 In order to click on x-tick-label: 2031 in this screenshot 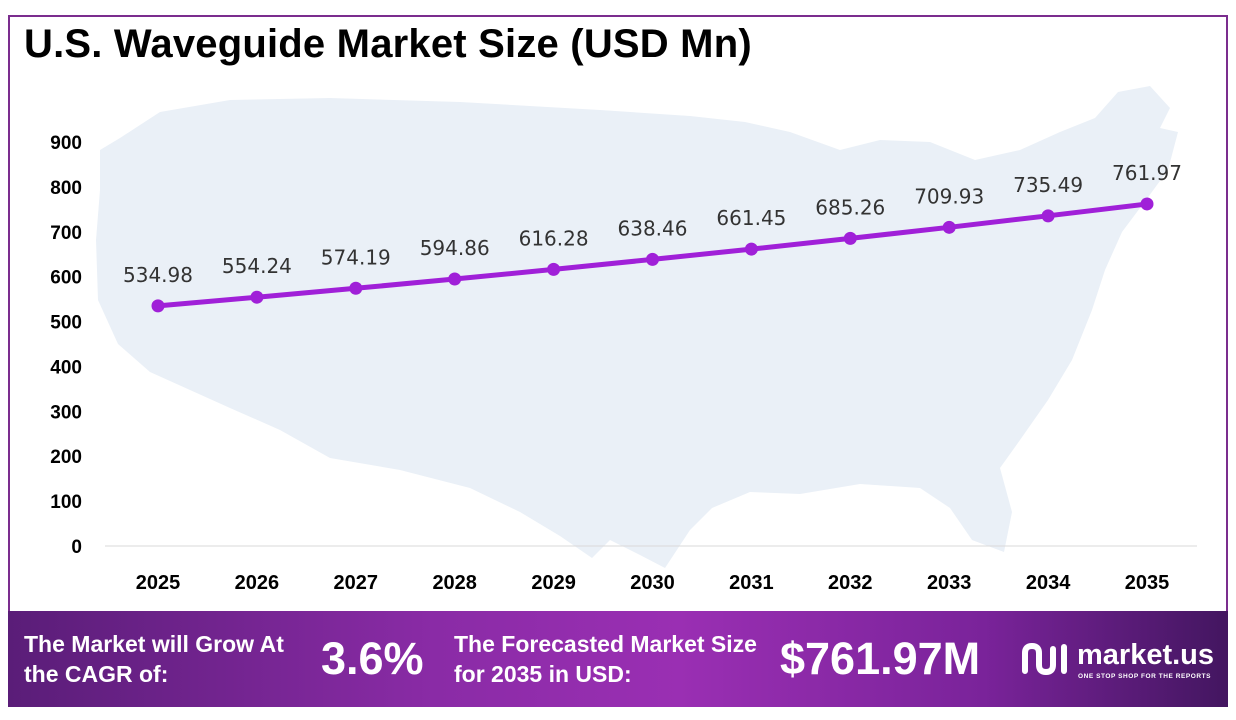, I will do `click(751, 583)`.